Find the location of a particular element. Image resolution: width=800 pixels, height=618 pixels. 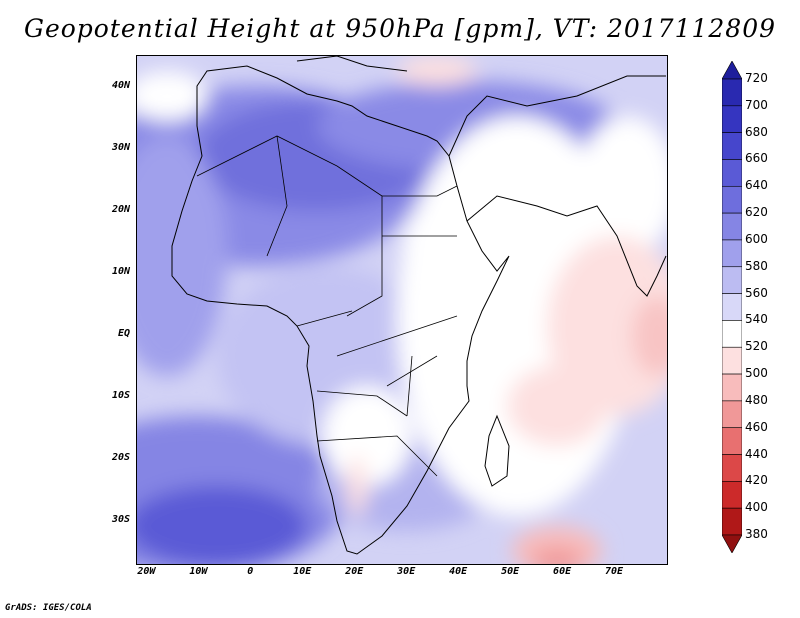

colorbar-label: 540 is located at coordinates (756, 319).